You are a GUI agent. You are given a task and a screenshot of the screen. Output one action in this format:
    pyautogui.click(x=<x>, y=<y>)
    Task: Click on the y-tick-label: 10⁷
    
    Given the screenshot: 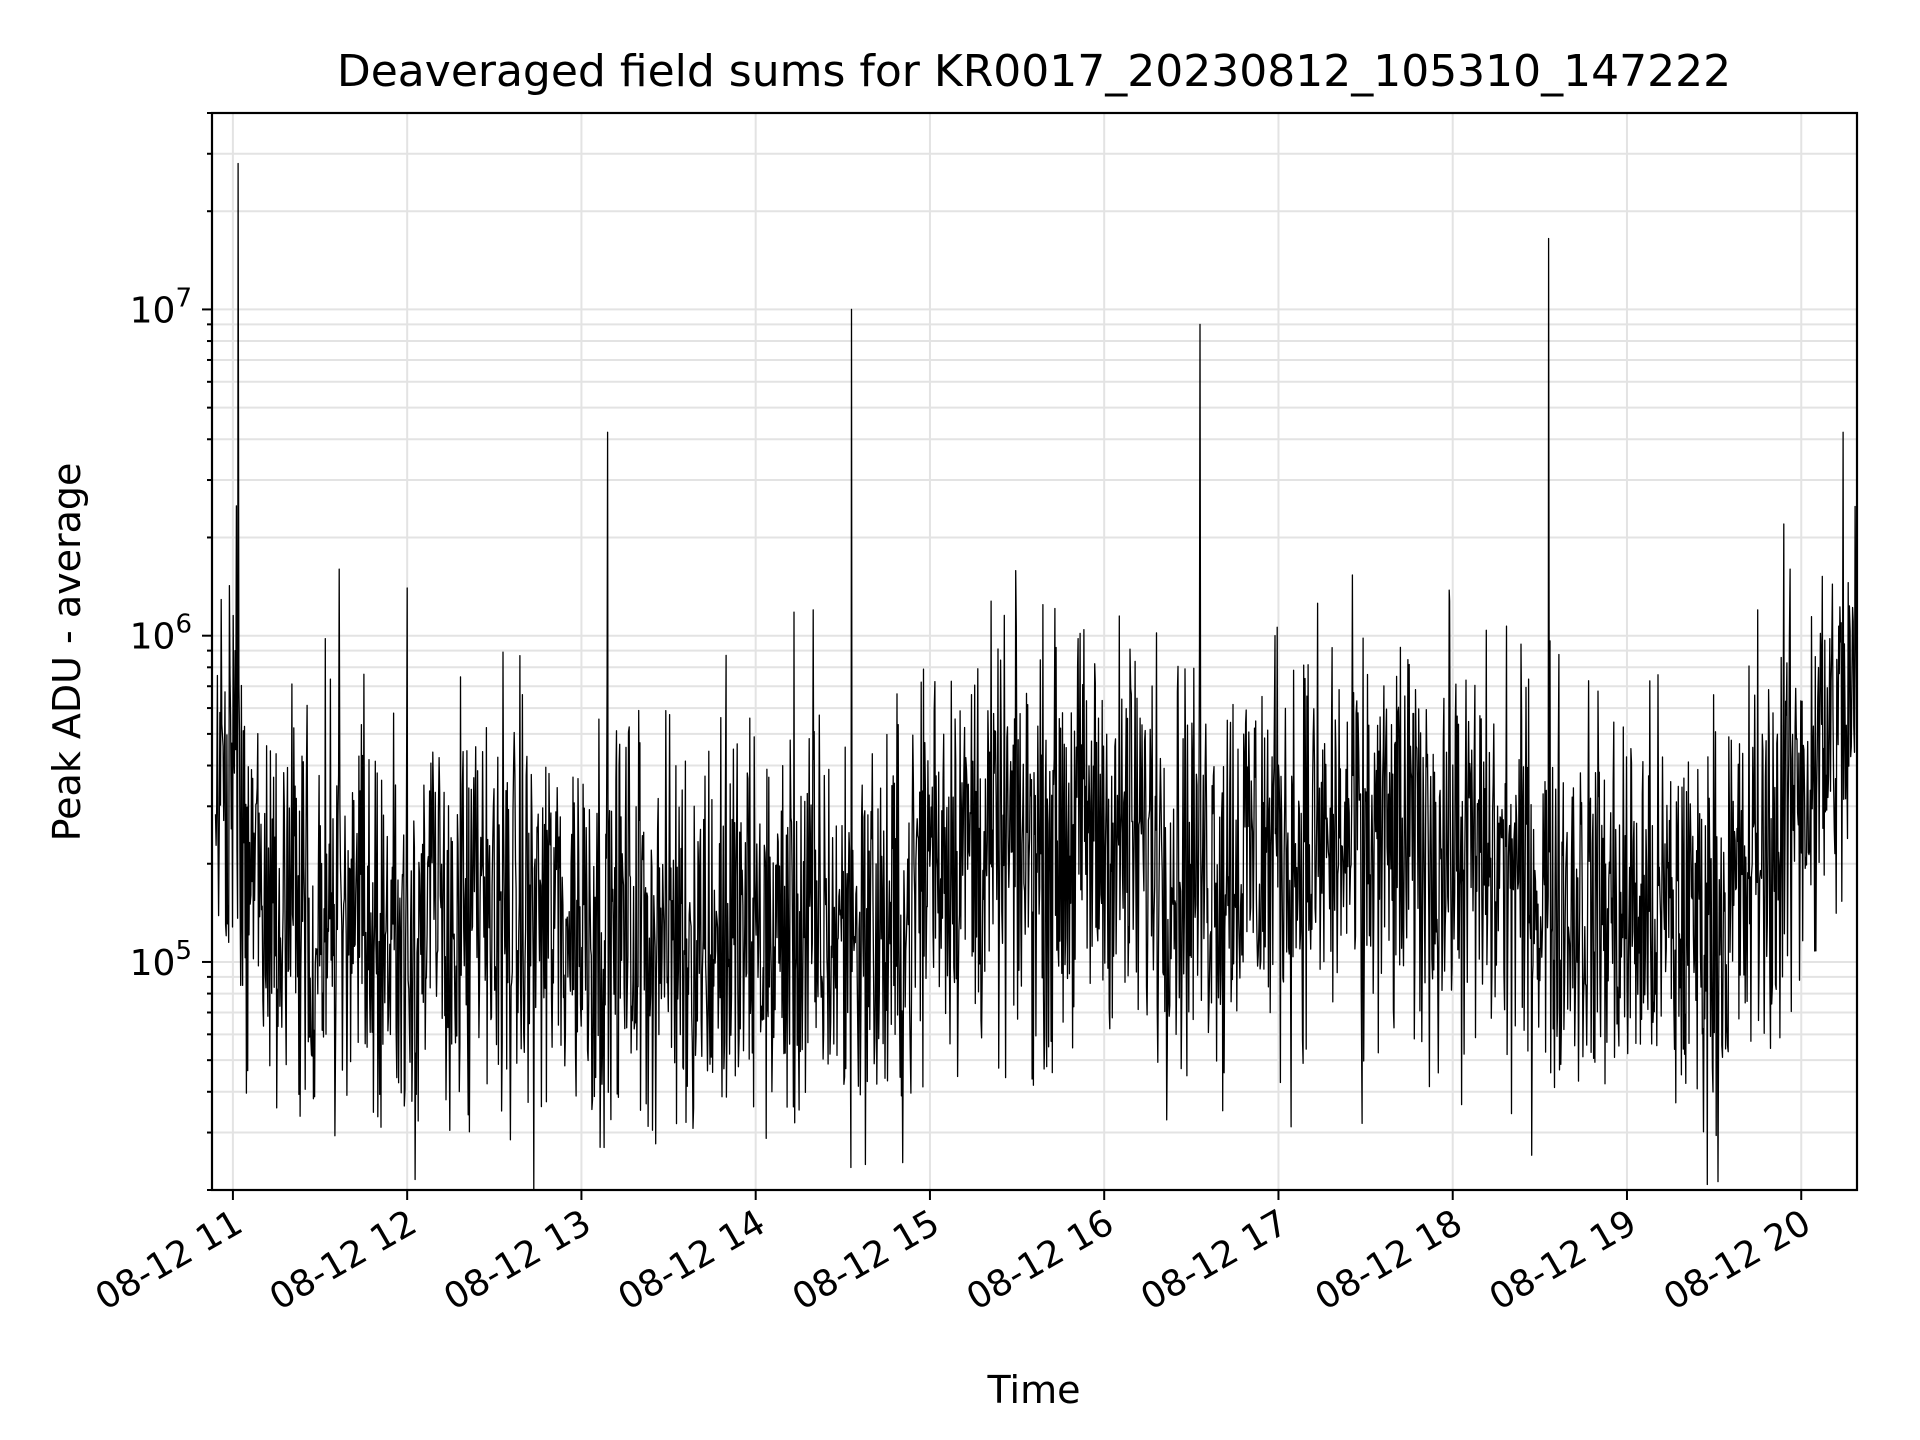 What is the action you would take?
    pyautogui.click(x=161, y=307)
    